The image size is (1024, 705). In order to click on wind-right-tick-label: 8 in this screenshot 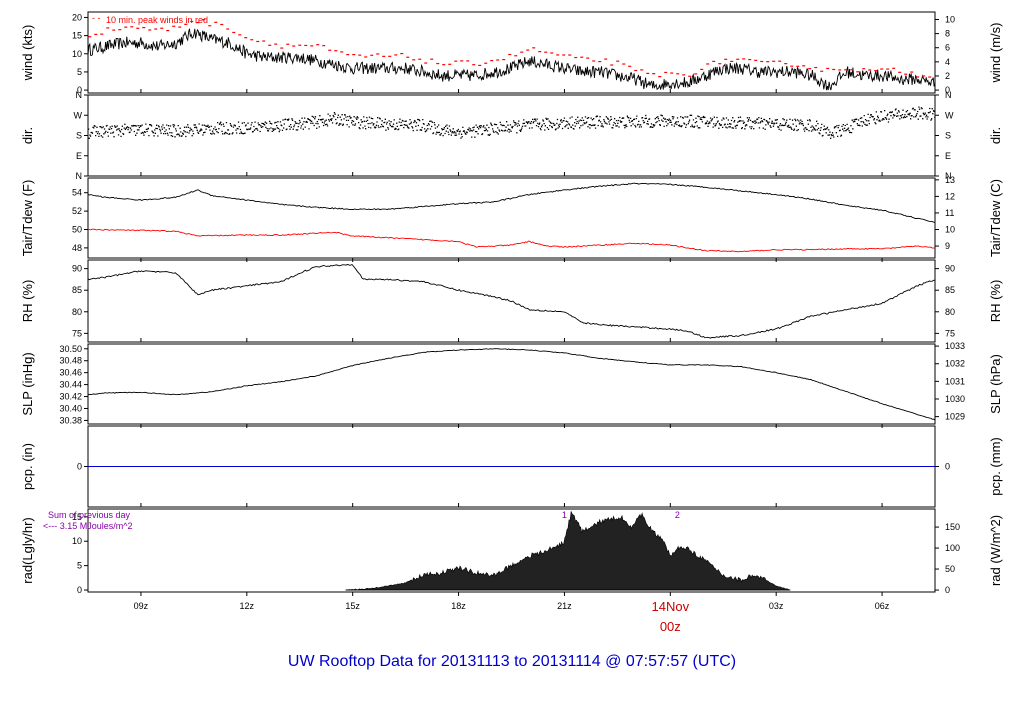, I will do `click(947, 34)`.